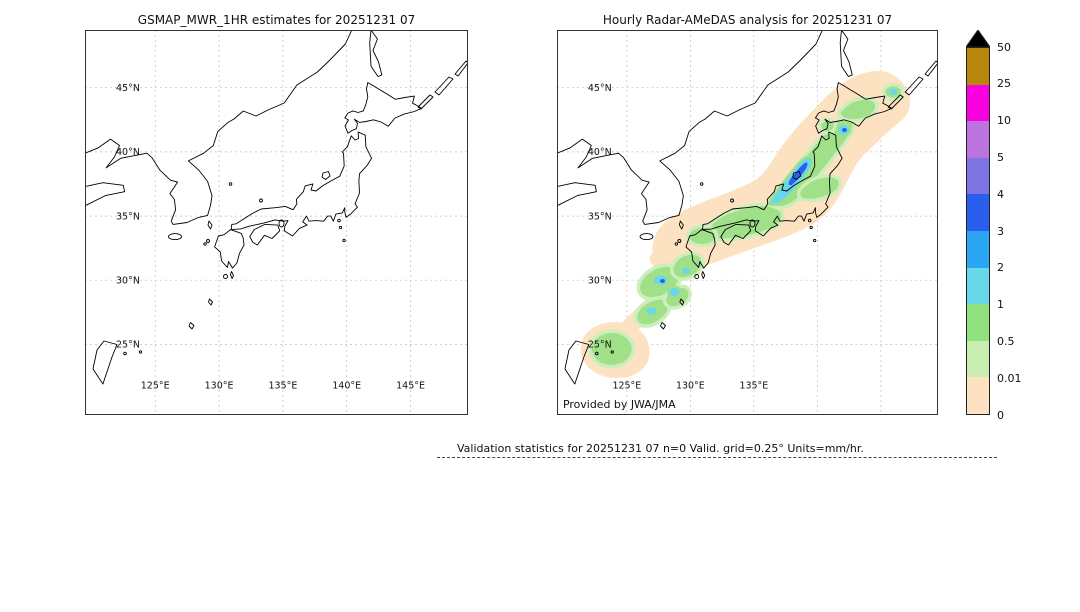 The height and width of the screenshot is (612, 1080). I want to click on colorbar-label: 0, so click(1000, 415).